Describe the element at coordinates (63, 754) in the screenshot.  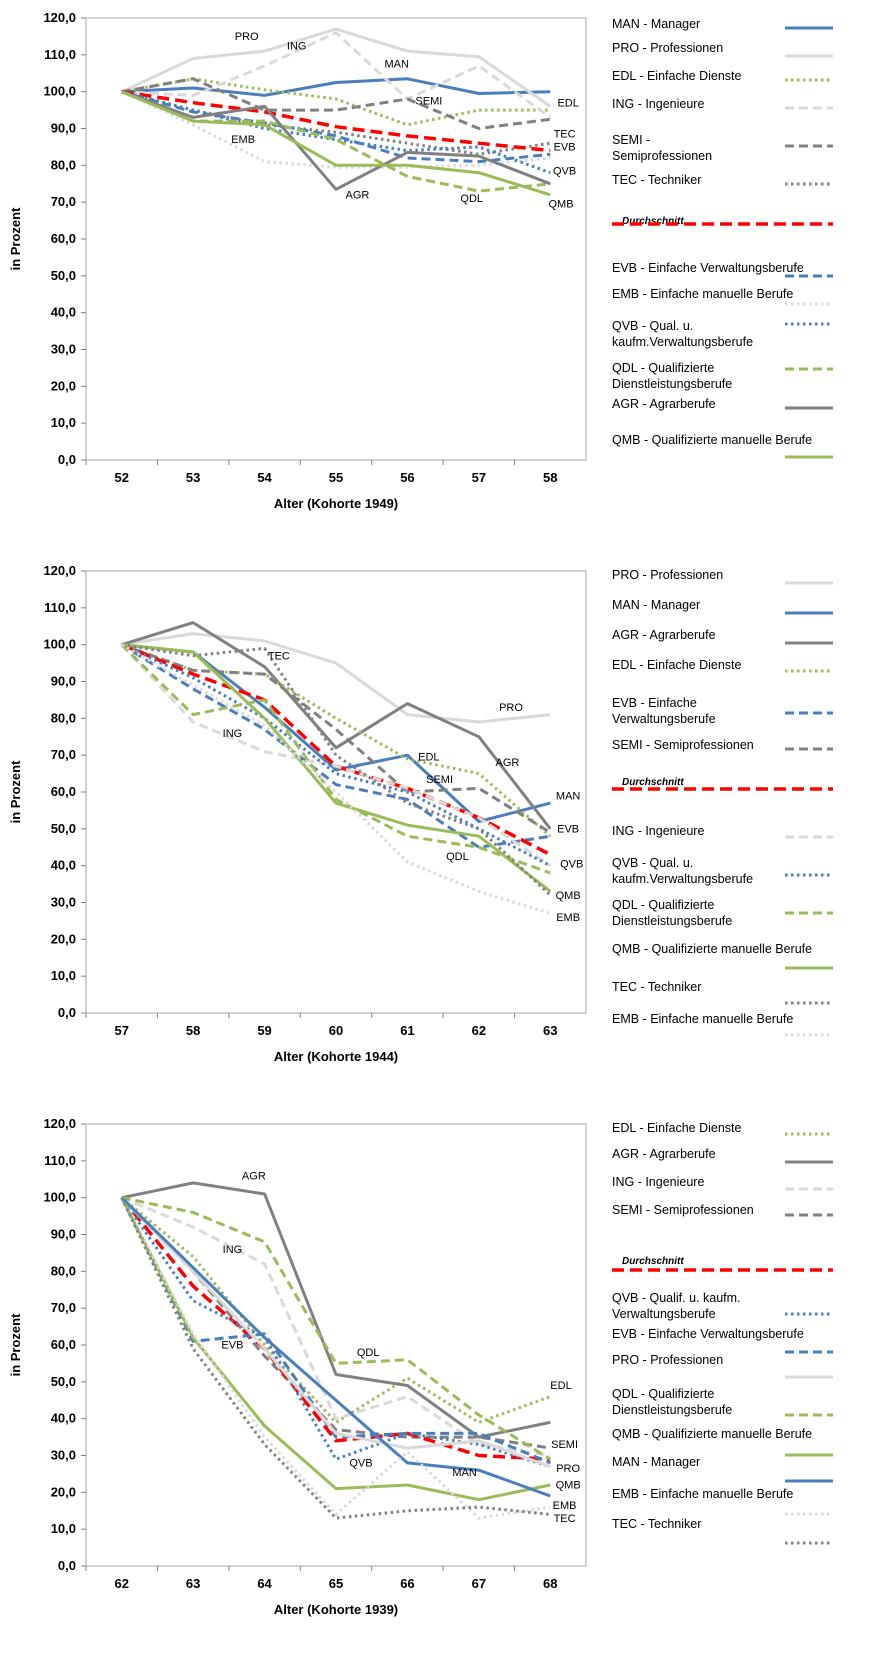
I see `y-tick-label: 70,0` at that location.